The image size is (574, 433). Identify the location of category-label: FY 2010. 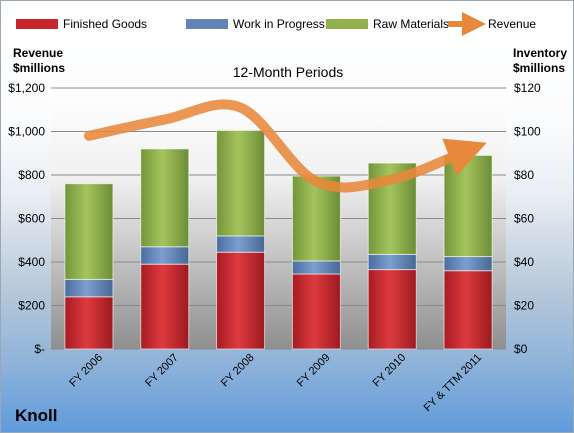
(390, 371).